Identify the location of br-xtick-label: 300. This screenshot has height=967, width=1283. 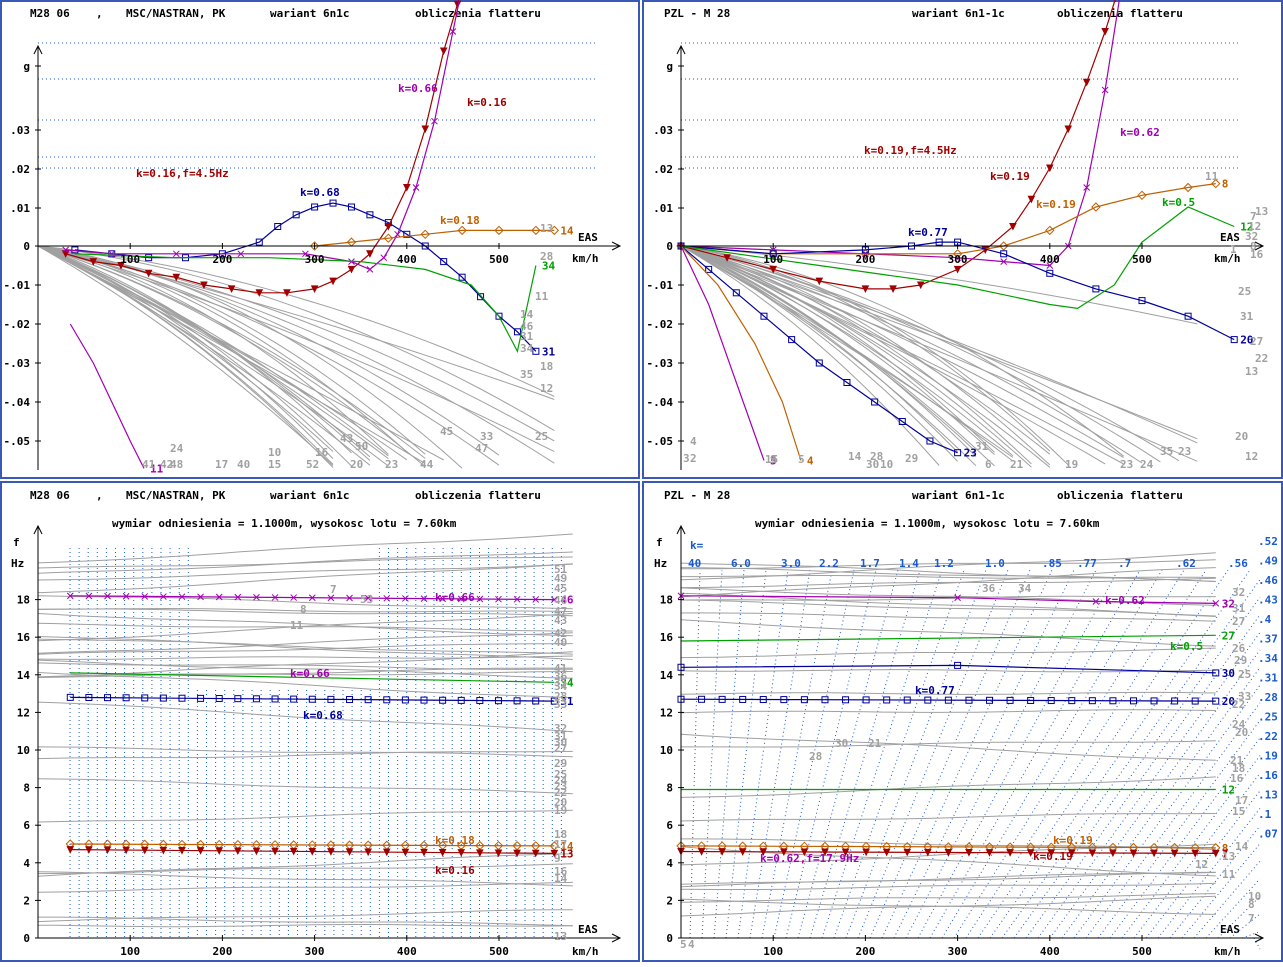
(958, 951).